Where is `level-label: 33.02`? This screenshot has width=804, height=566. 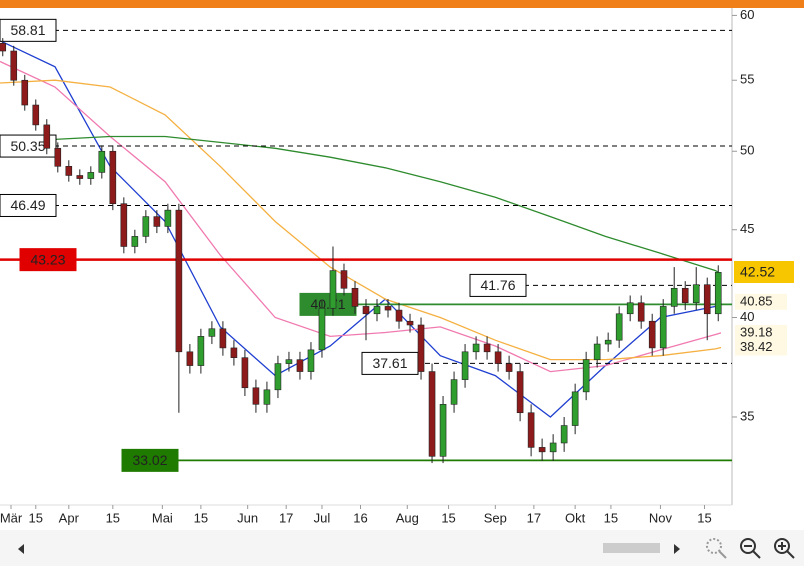 level-label: 33.02 is located at coordinates (149, 460).